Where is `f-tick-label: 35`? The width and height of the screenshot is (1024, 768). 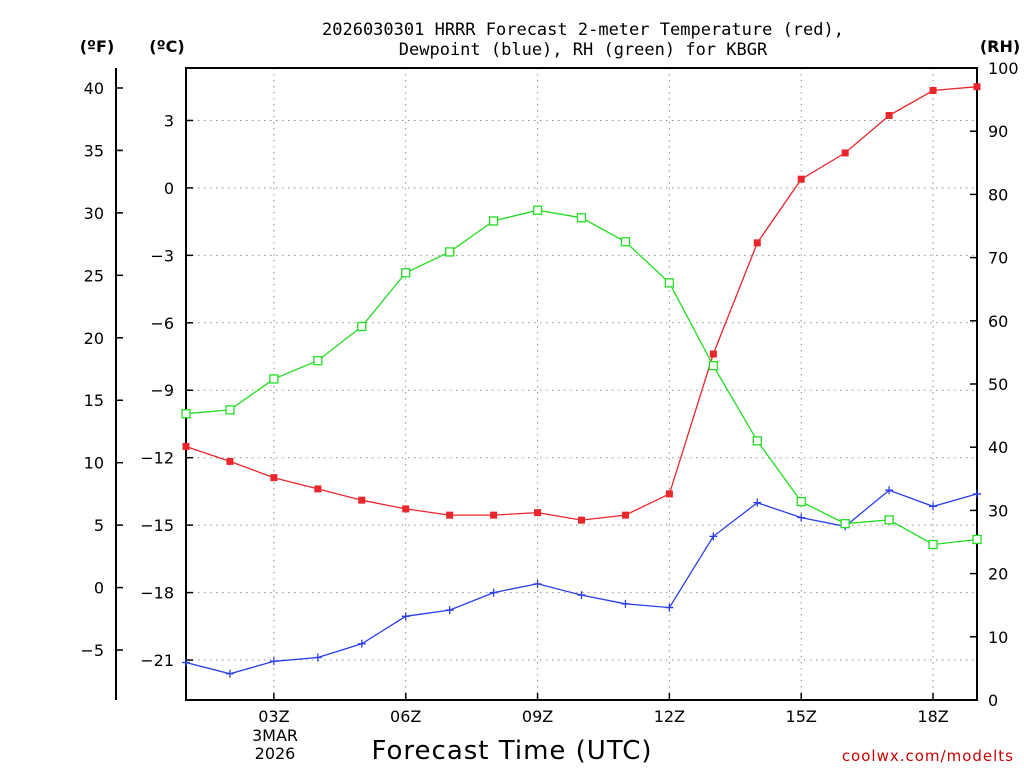 f-tick-label: 35 is located at coordinates (94, 150).